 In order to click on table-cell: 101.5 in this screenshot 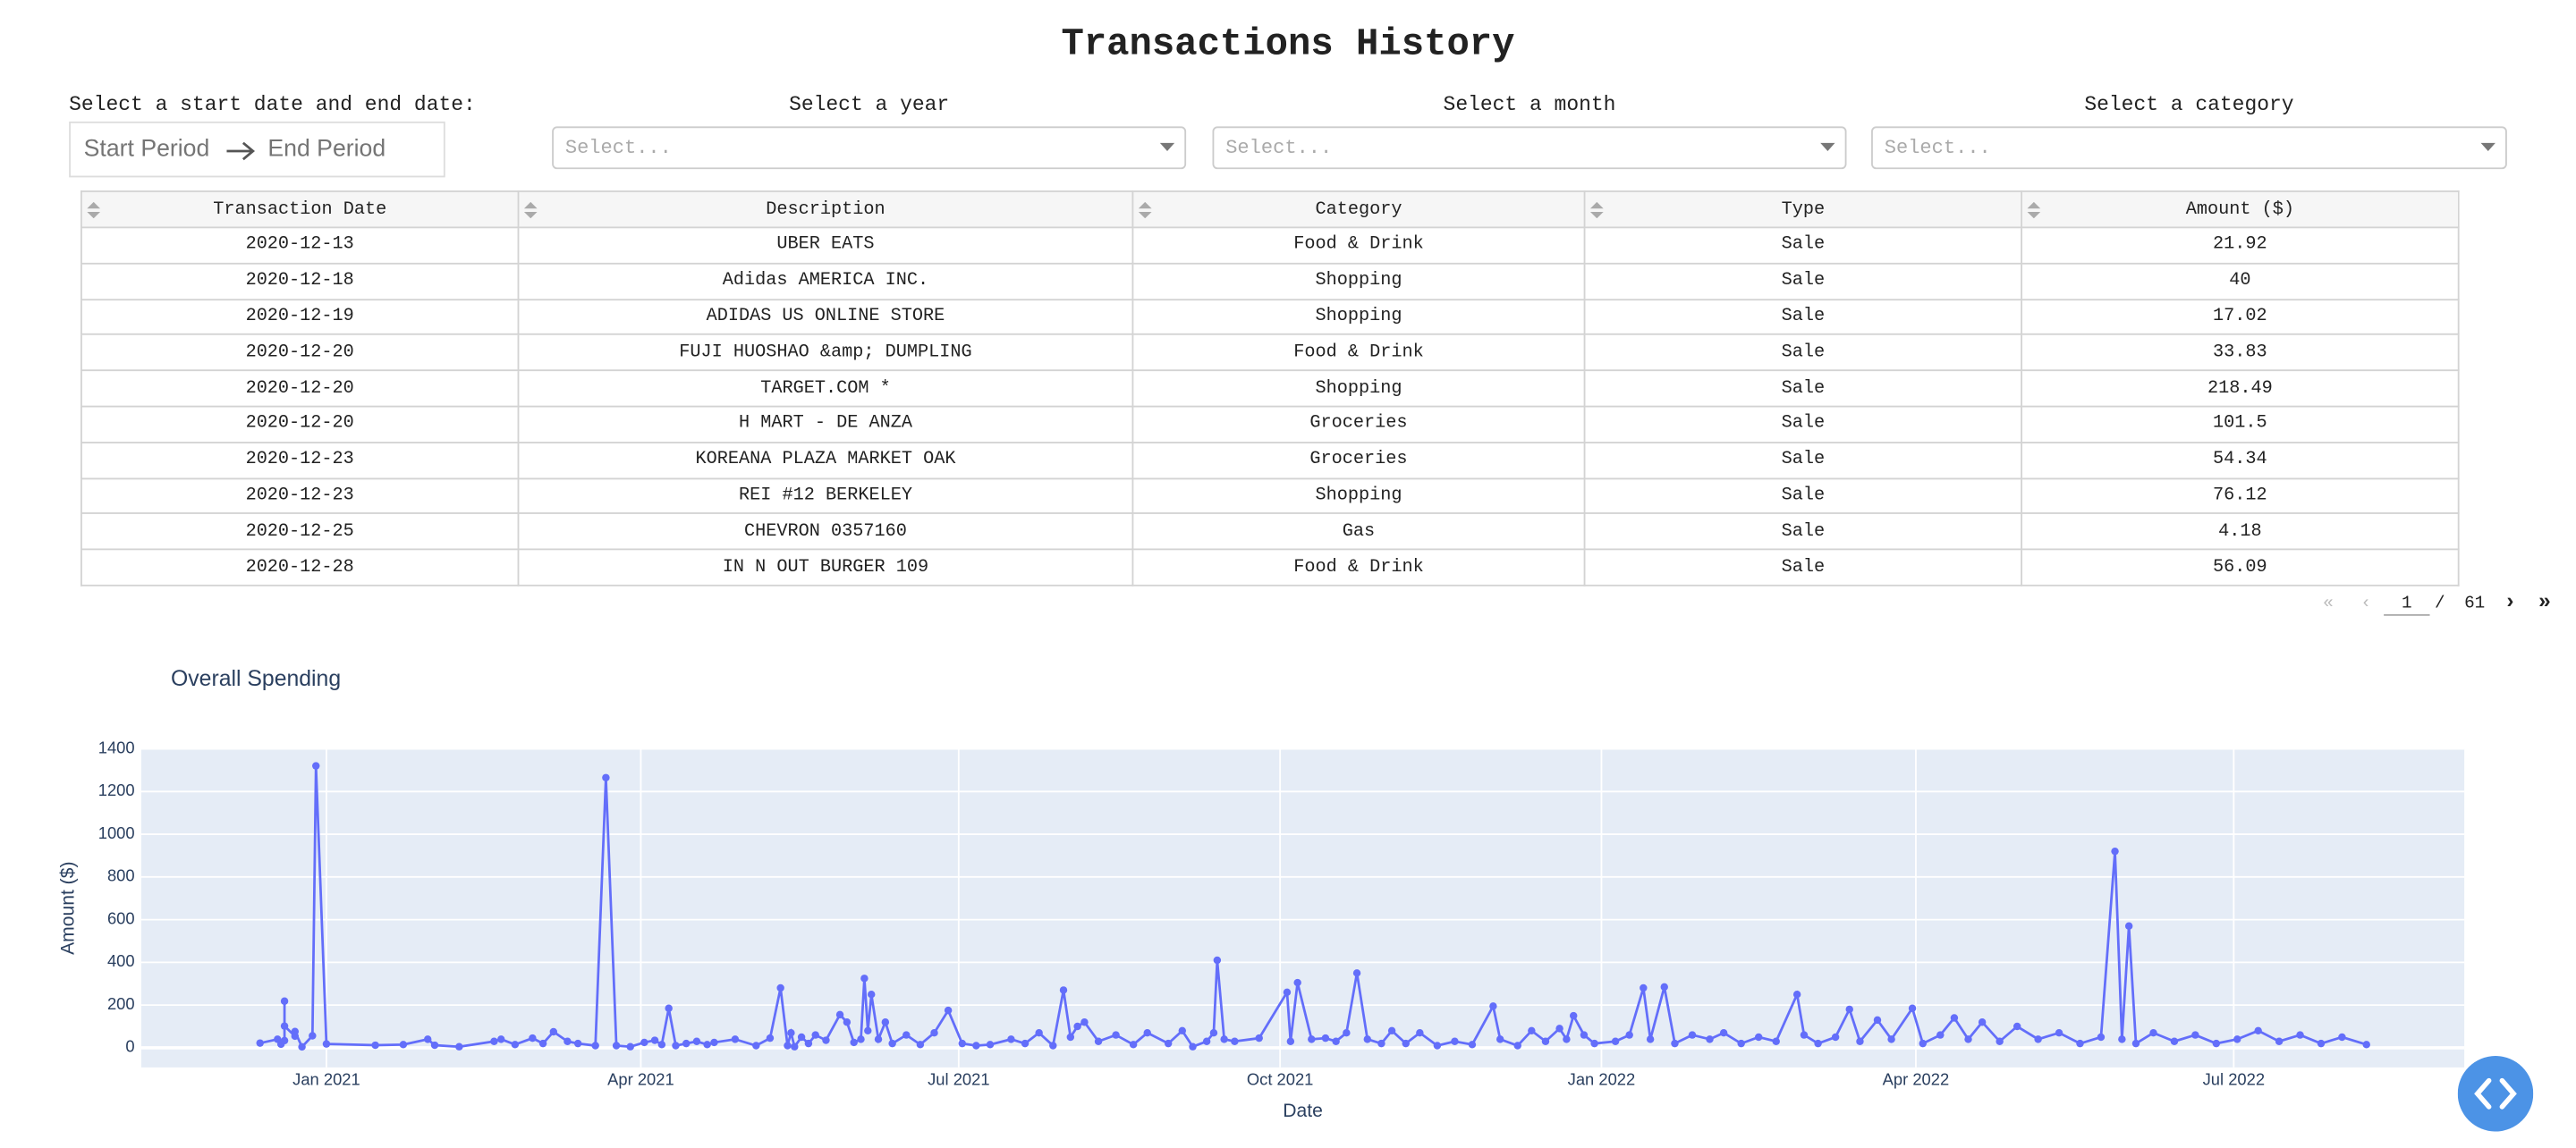, I will do `click(2240, 424)`.